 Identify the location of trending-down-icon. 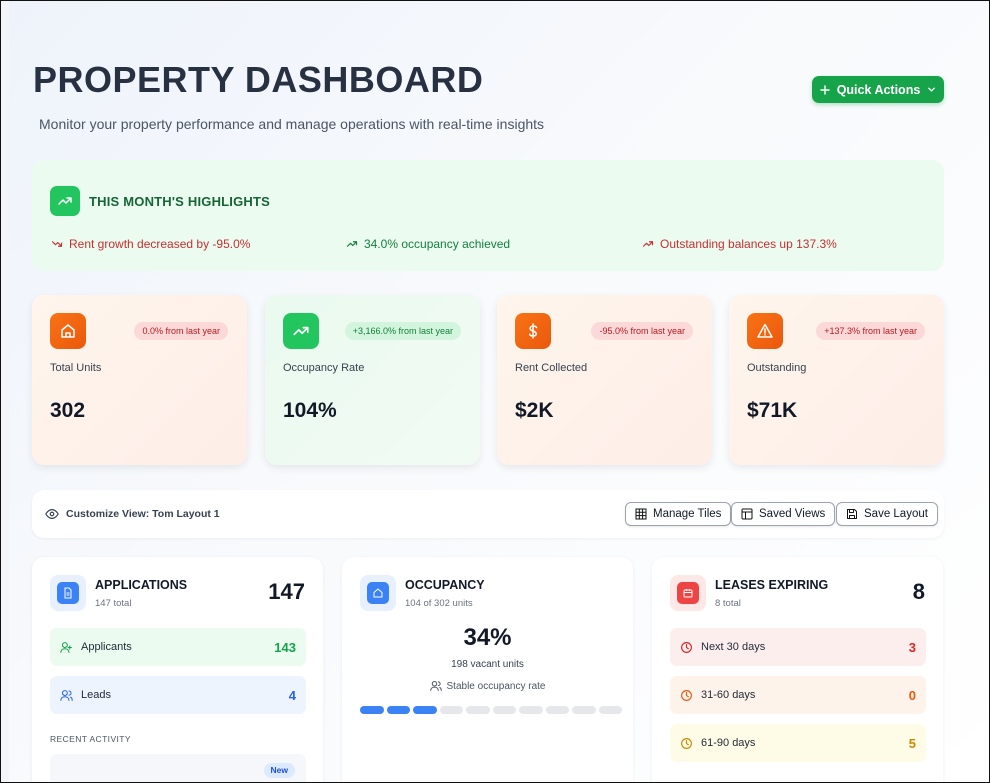
(57, 244).